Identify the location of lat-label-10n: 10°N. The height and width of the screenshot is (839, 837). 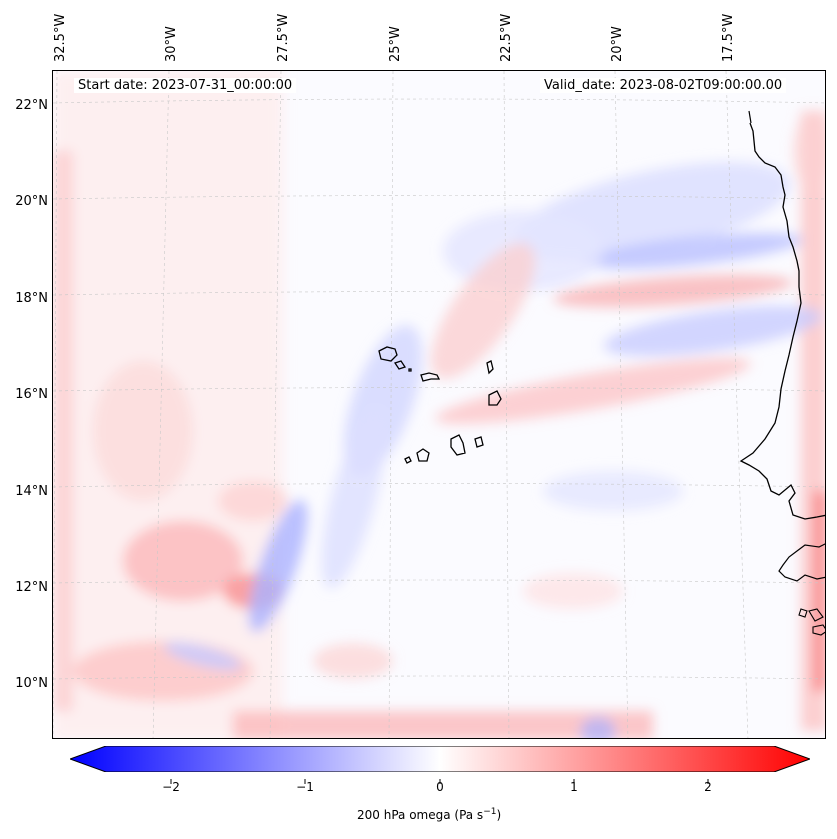
(31, 683).